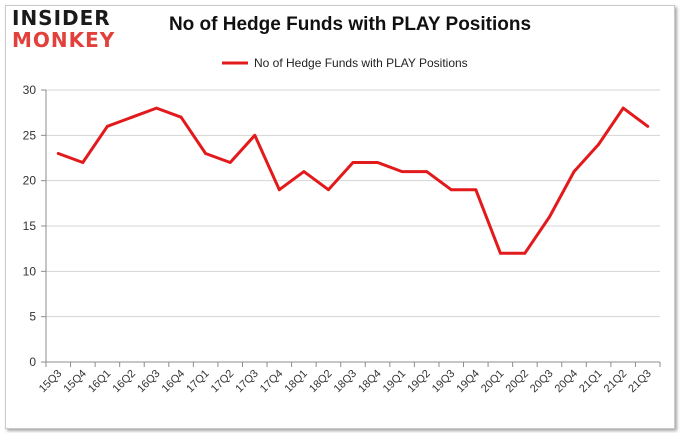 The height and width of the screenshot is (433, 680). What do you see at coordinates (32, 362) in the screenshot?
I see `y-tick-label: 0` at bounding box center [32, 362].